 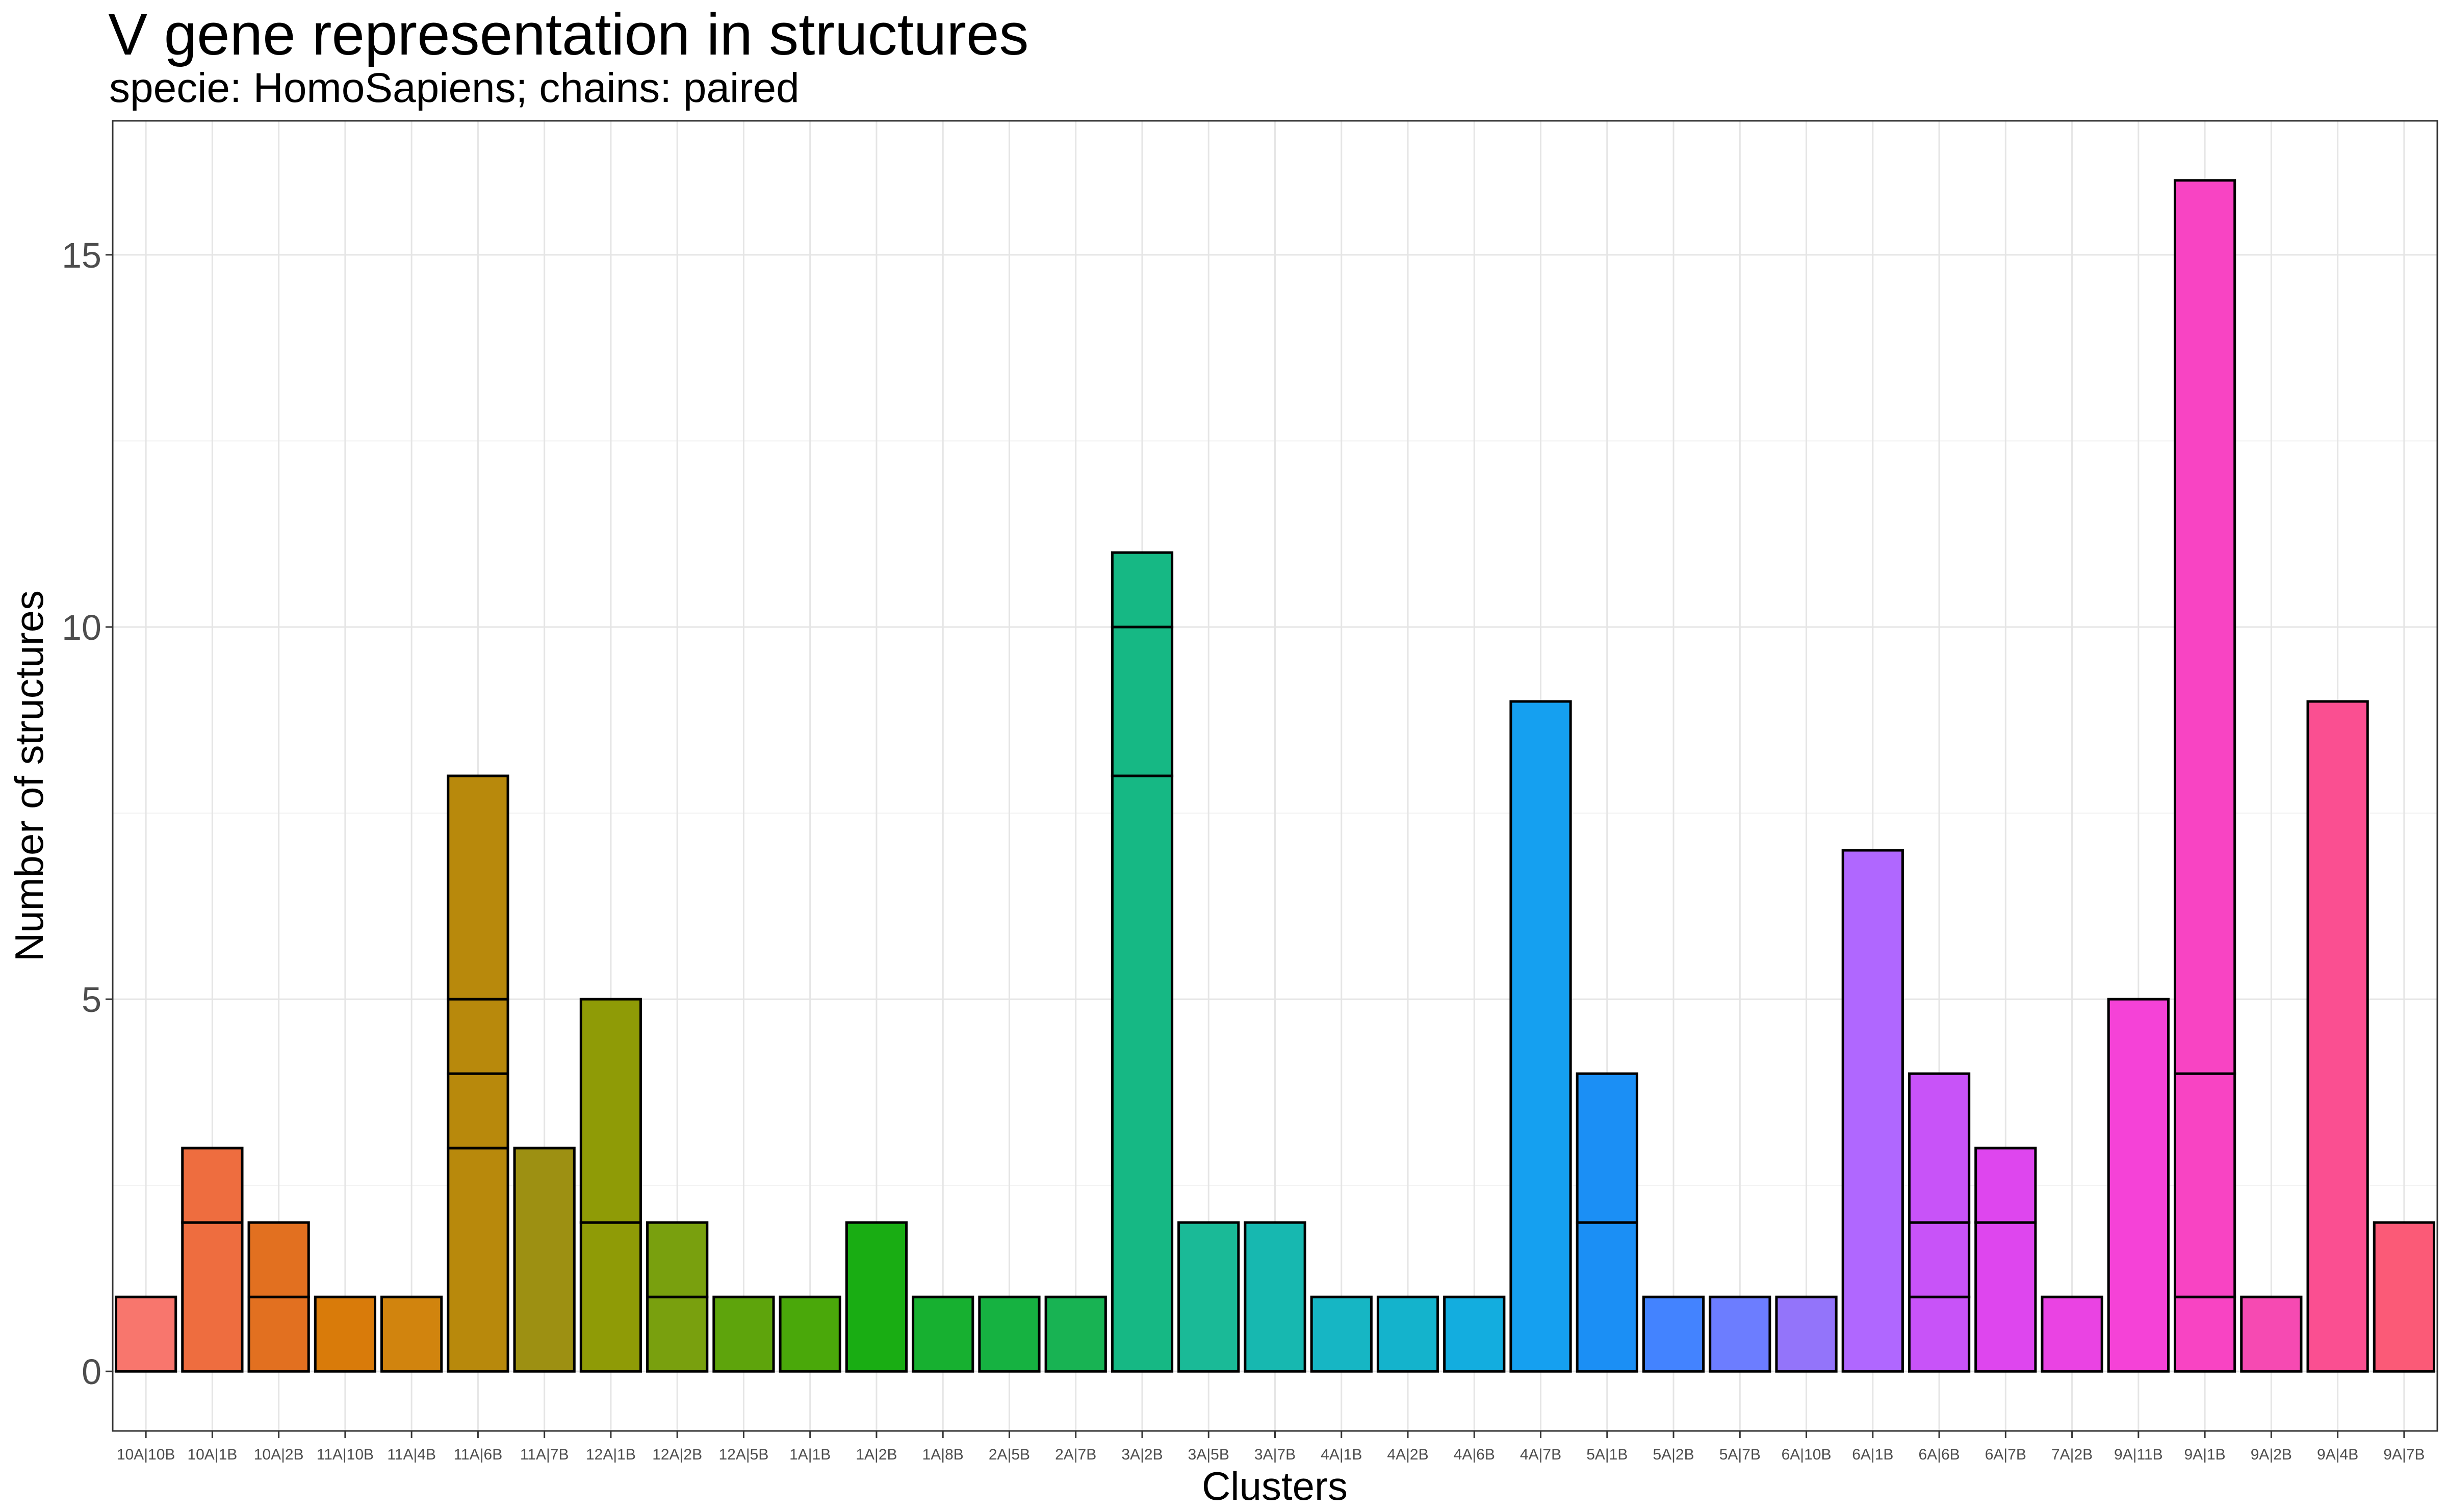 I want to click on bar-5A|1B, so click(x=1607, y=1222).